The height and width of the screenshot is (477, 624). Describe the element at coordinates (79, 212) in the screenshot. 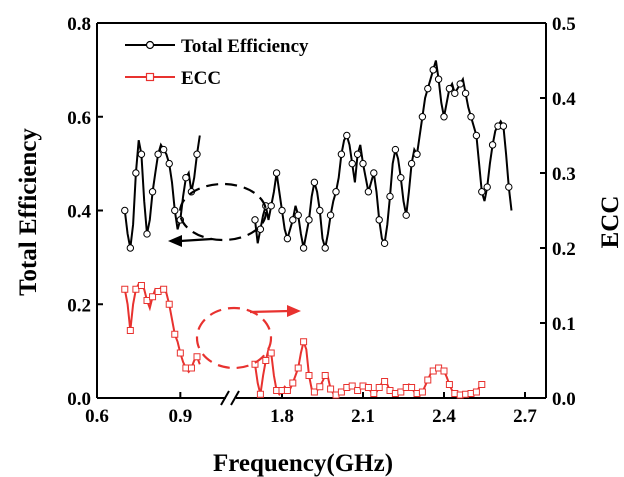

I see `y-tick-label-left: 0.4` at that location.